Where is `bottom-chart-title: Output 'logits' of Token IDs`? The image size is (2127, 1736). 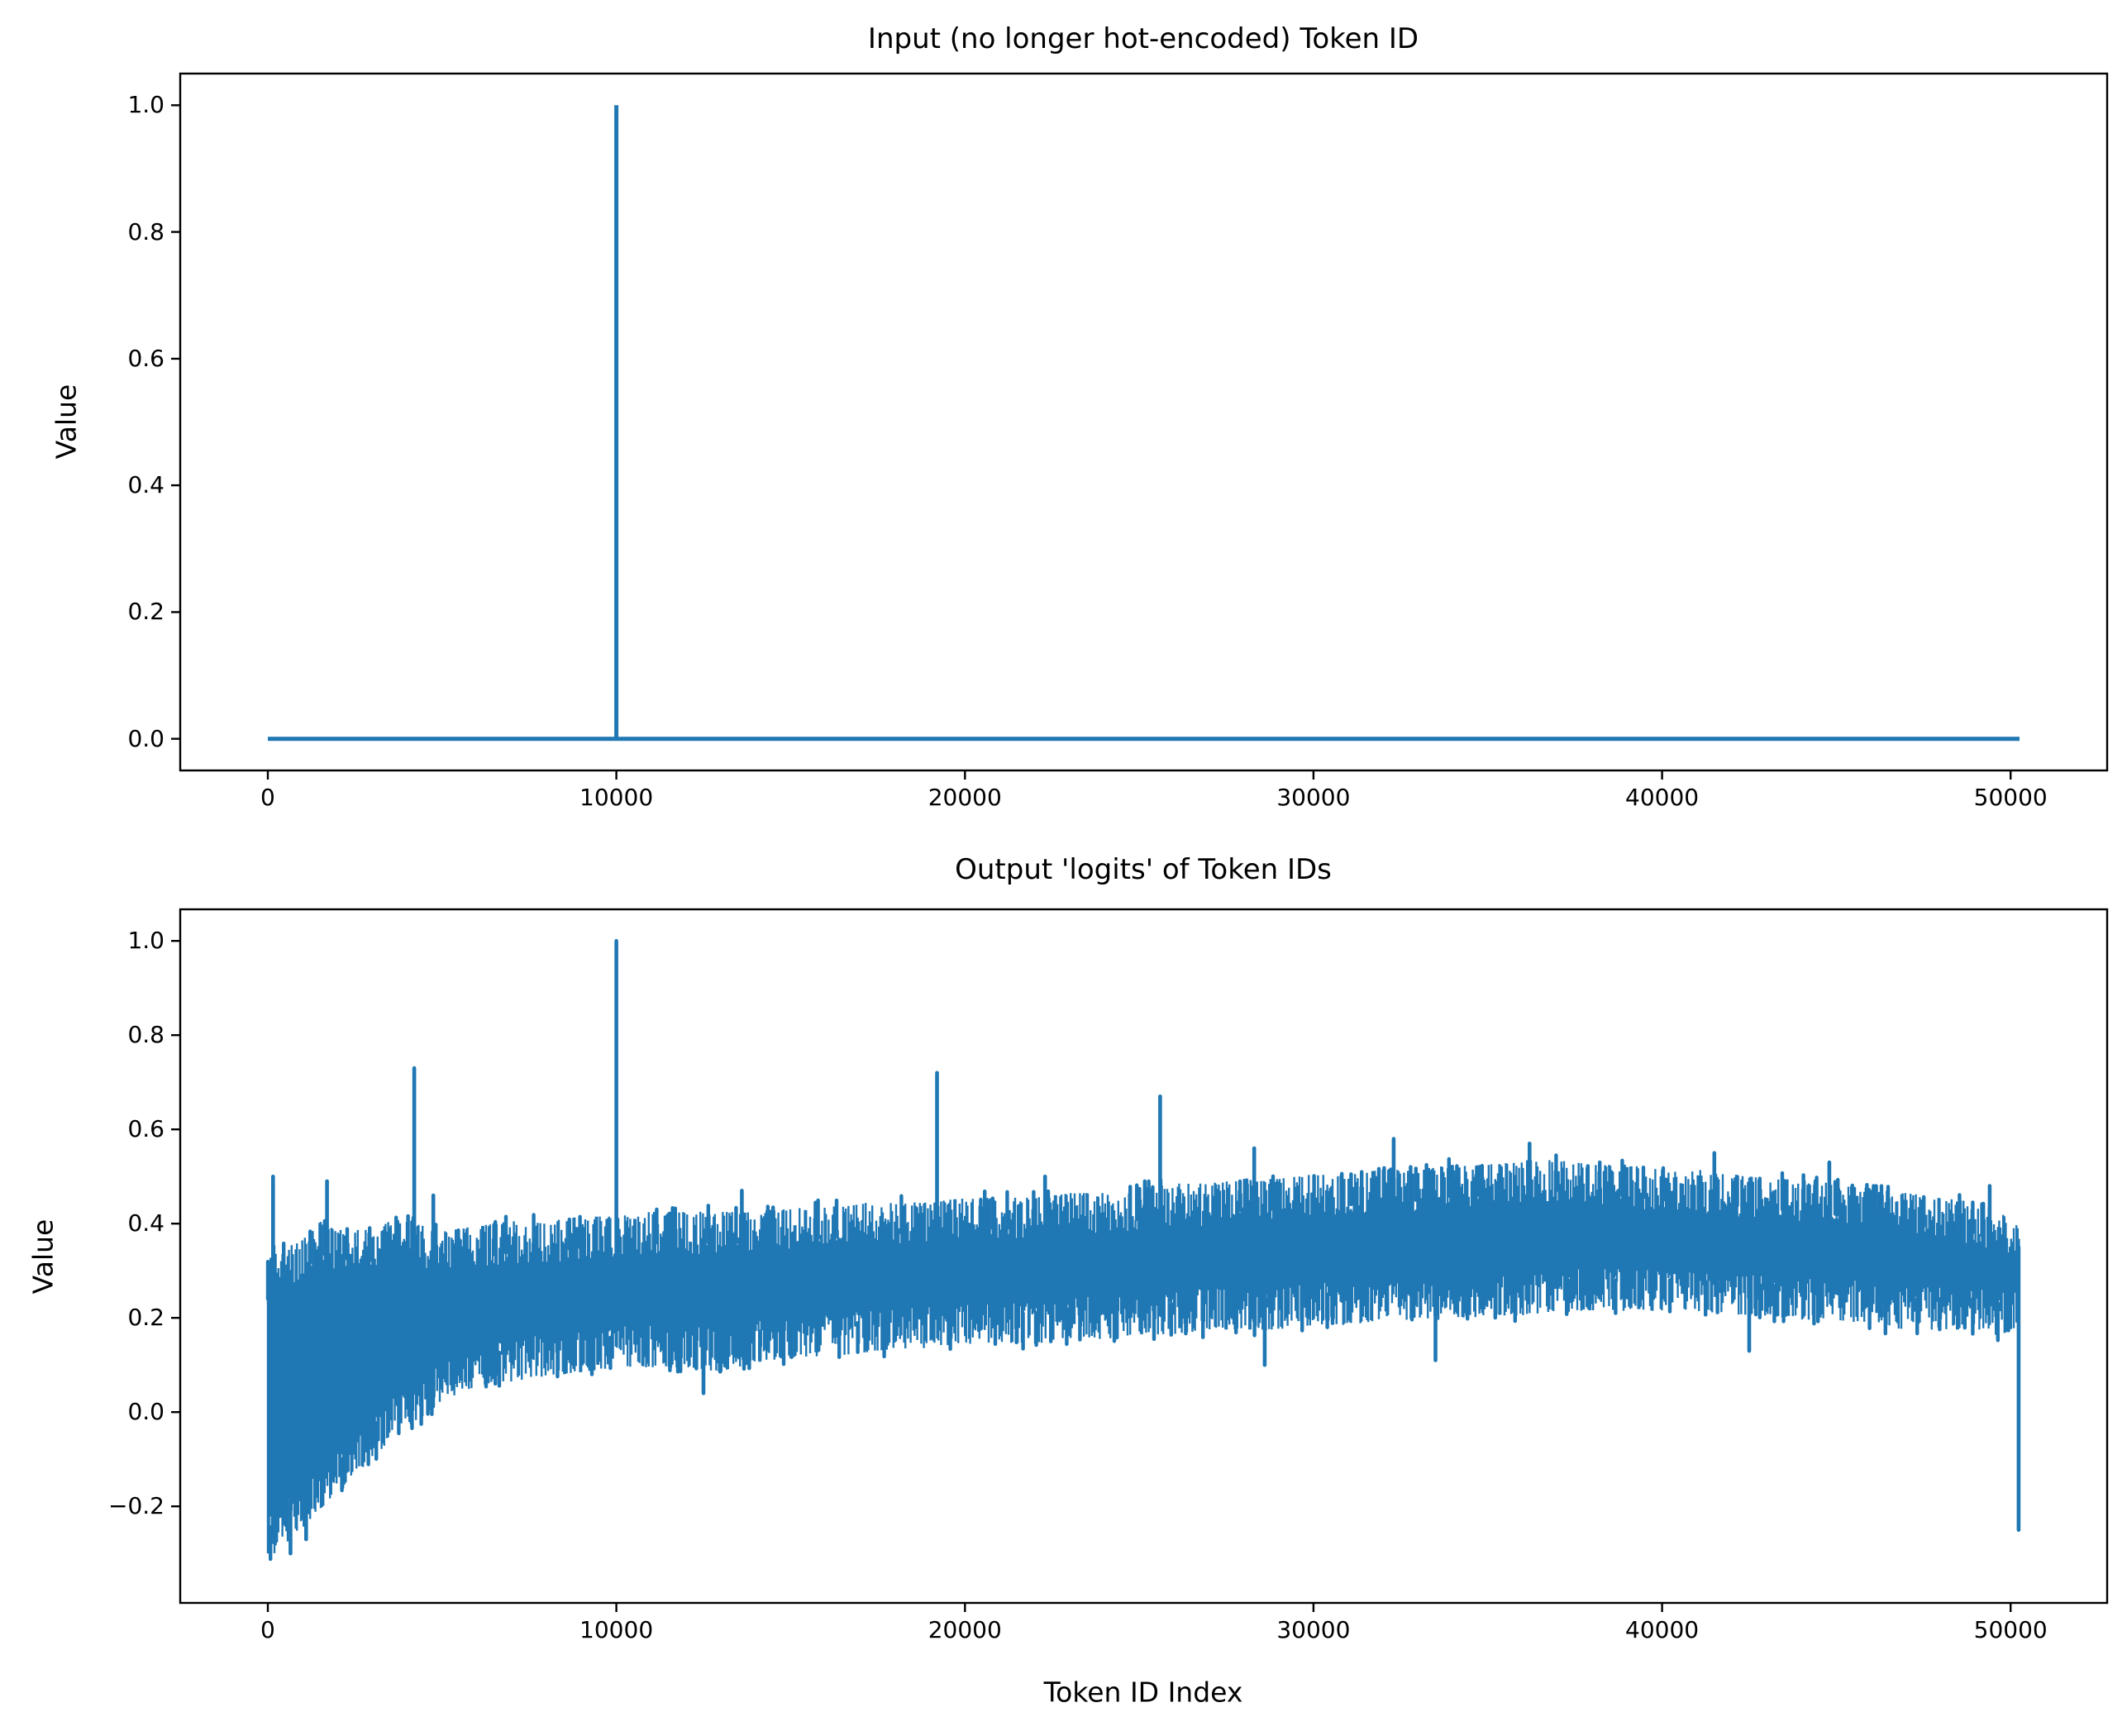 bottom-chart-title: Output 'logits' of Token IDs is located at coordinates (1143, 869).